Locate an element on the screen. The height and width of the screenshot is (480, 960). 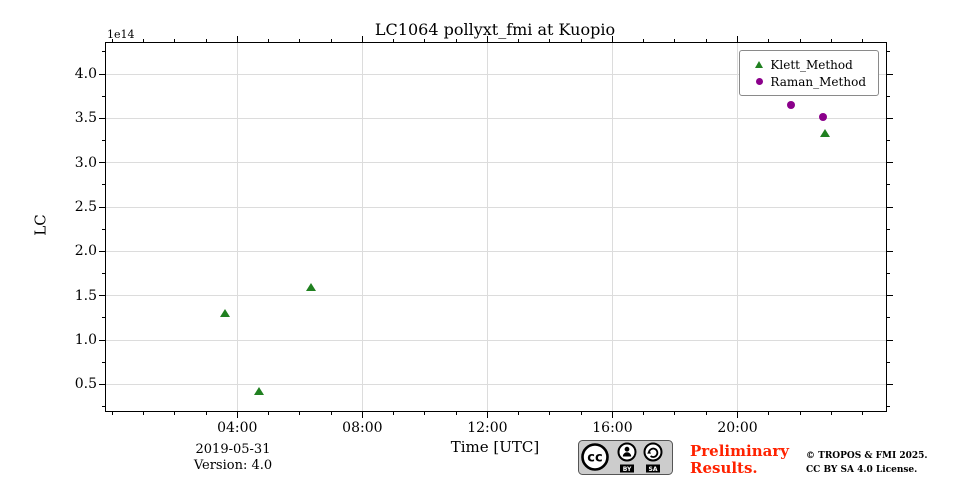
version-label: Version: 4.0 is located at coordinates (233, 466).